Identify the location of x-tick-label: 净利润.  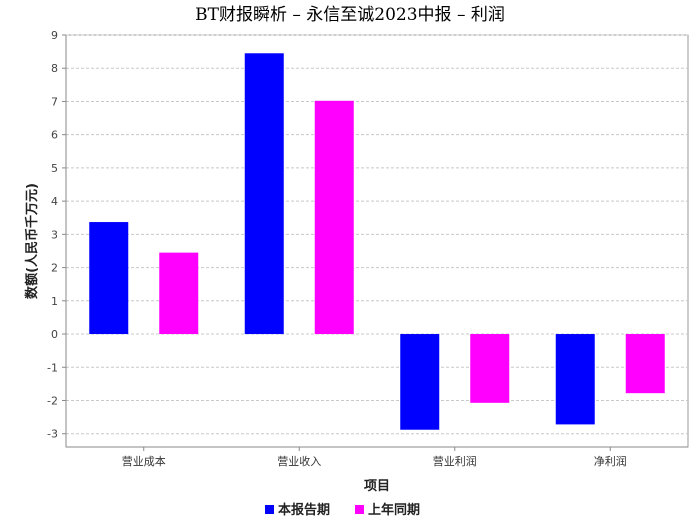
(610, 461).